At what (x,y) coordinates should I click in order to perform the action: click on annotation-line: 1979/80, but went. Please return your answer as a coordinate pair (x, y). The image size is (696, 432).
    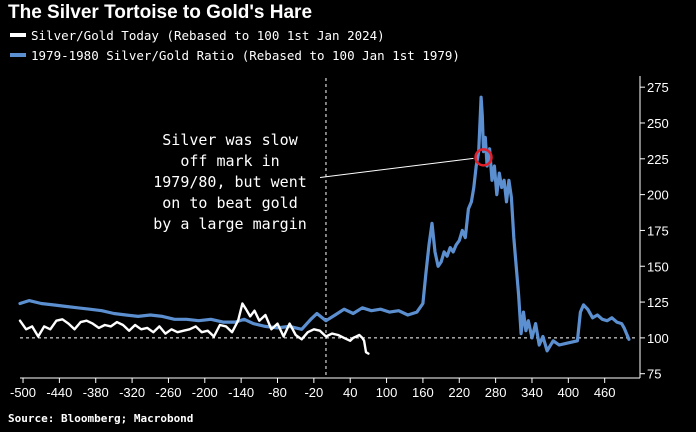
    Looking at the image, I should click on (230, 182).